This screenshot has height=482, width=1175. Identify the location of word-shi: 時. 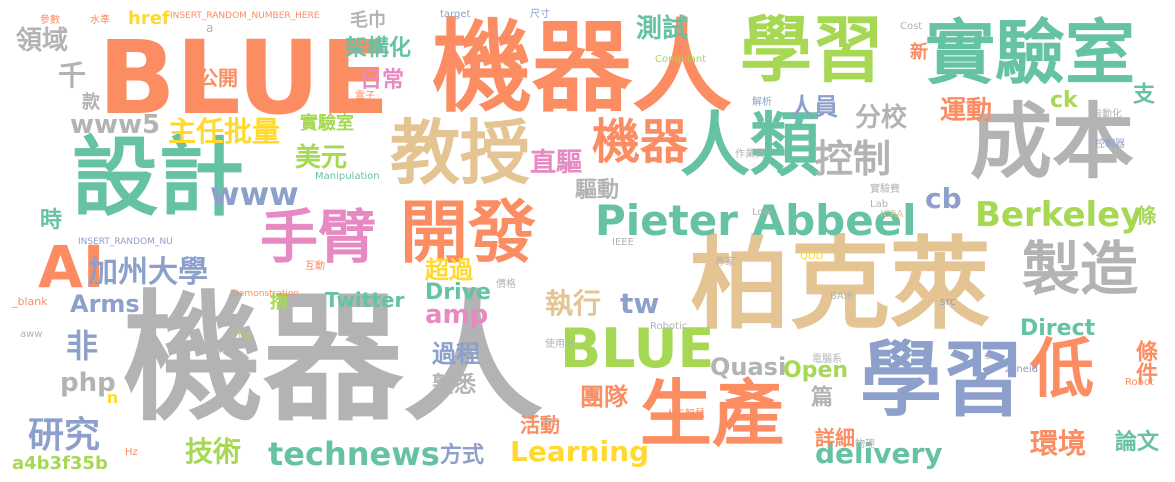
(51, 220).